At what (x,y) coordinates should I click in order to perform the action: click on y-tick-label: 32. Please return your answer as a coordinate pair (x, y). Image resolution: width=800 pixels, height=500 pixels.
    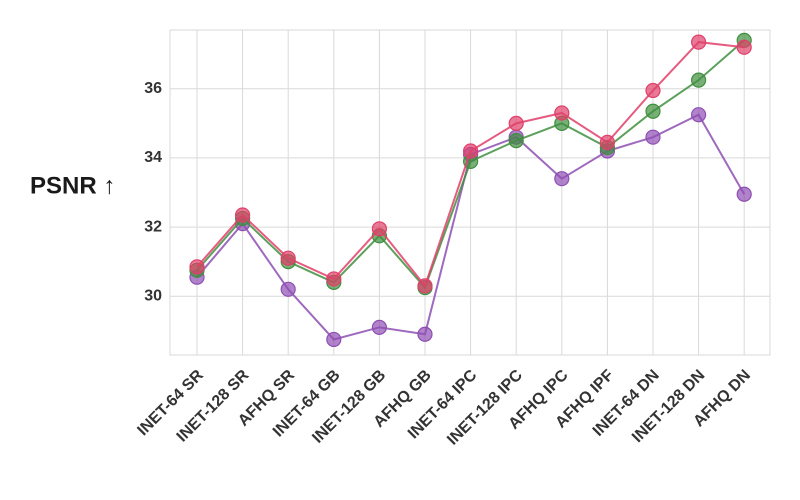
    Looking at the image, I should click on (153, 226).